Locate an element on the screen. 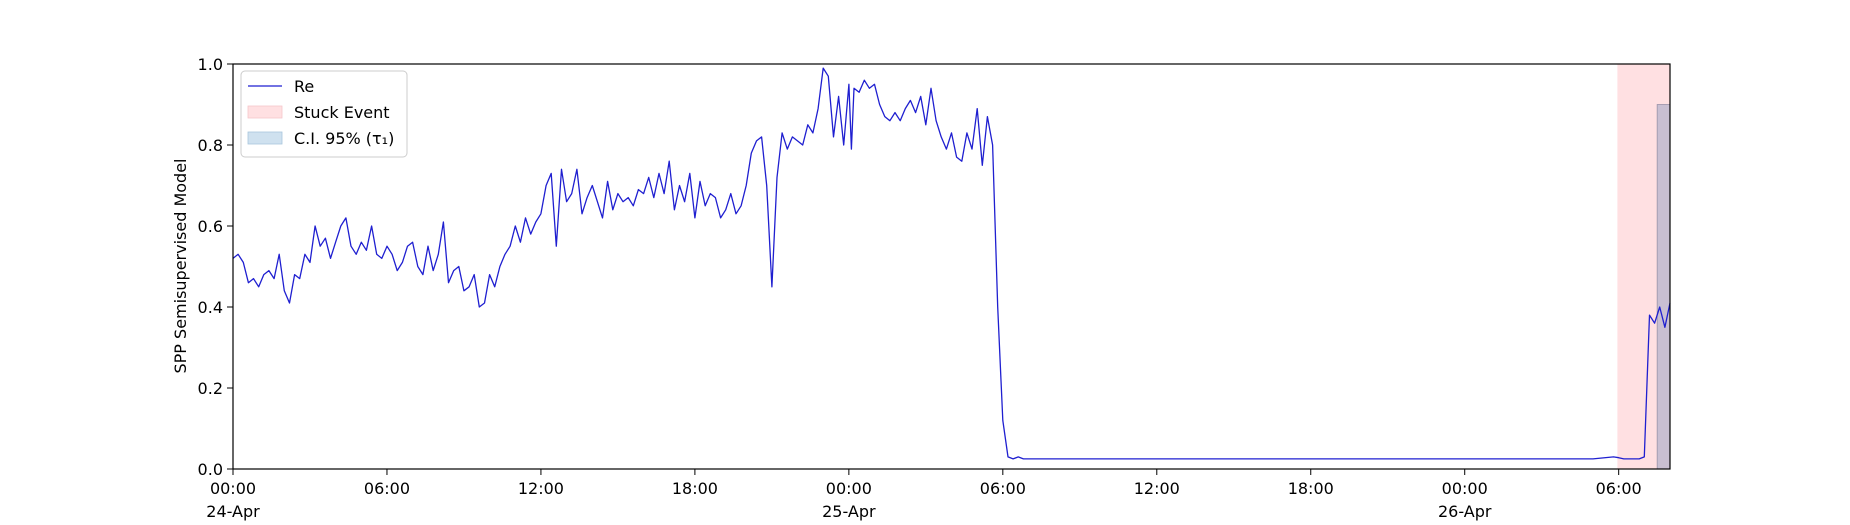 The width and height of the screenshot is (1850, 525). x-tick-date-label: 25-Apr is located at coordinates (849, 511).